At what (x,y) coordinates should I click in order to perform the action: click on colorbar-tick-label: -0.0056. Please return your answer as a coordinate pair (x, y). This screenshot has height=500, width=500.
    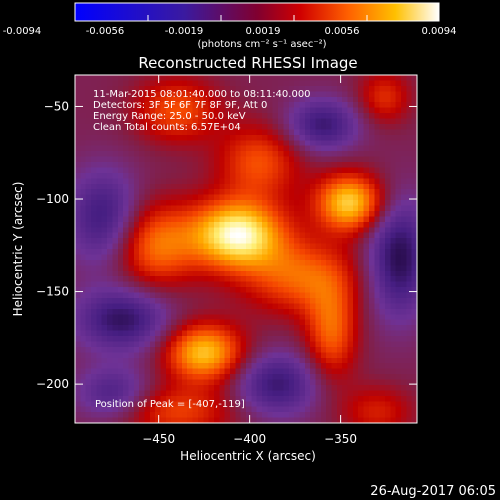
    Looking at the image, I should click on (105, 31).